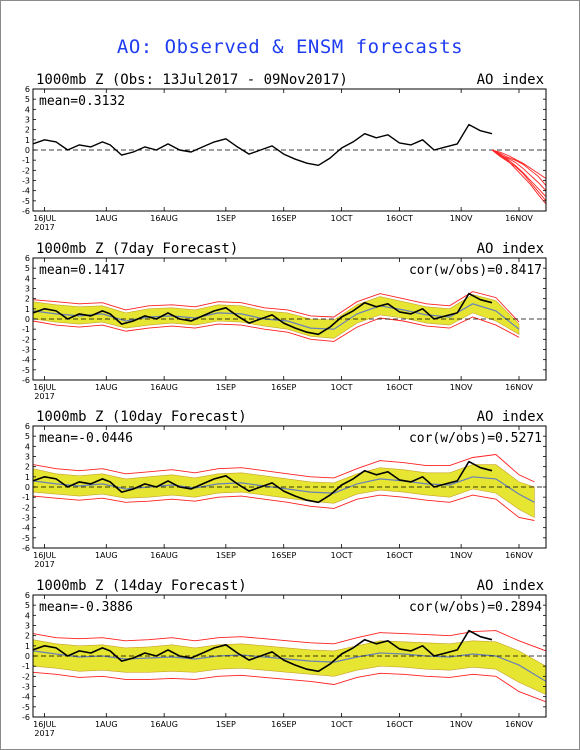 The height and width of the screenshot is (750, 580). Describe the element at coordinates (82, 101) in the screenshot. I see `mean-label: mean=0.3132` at that location.